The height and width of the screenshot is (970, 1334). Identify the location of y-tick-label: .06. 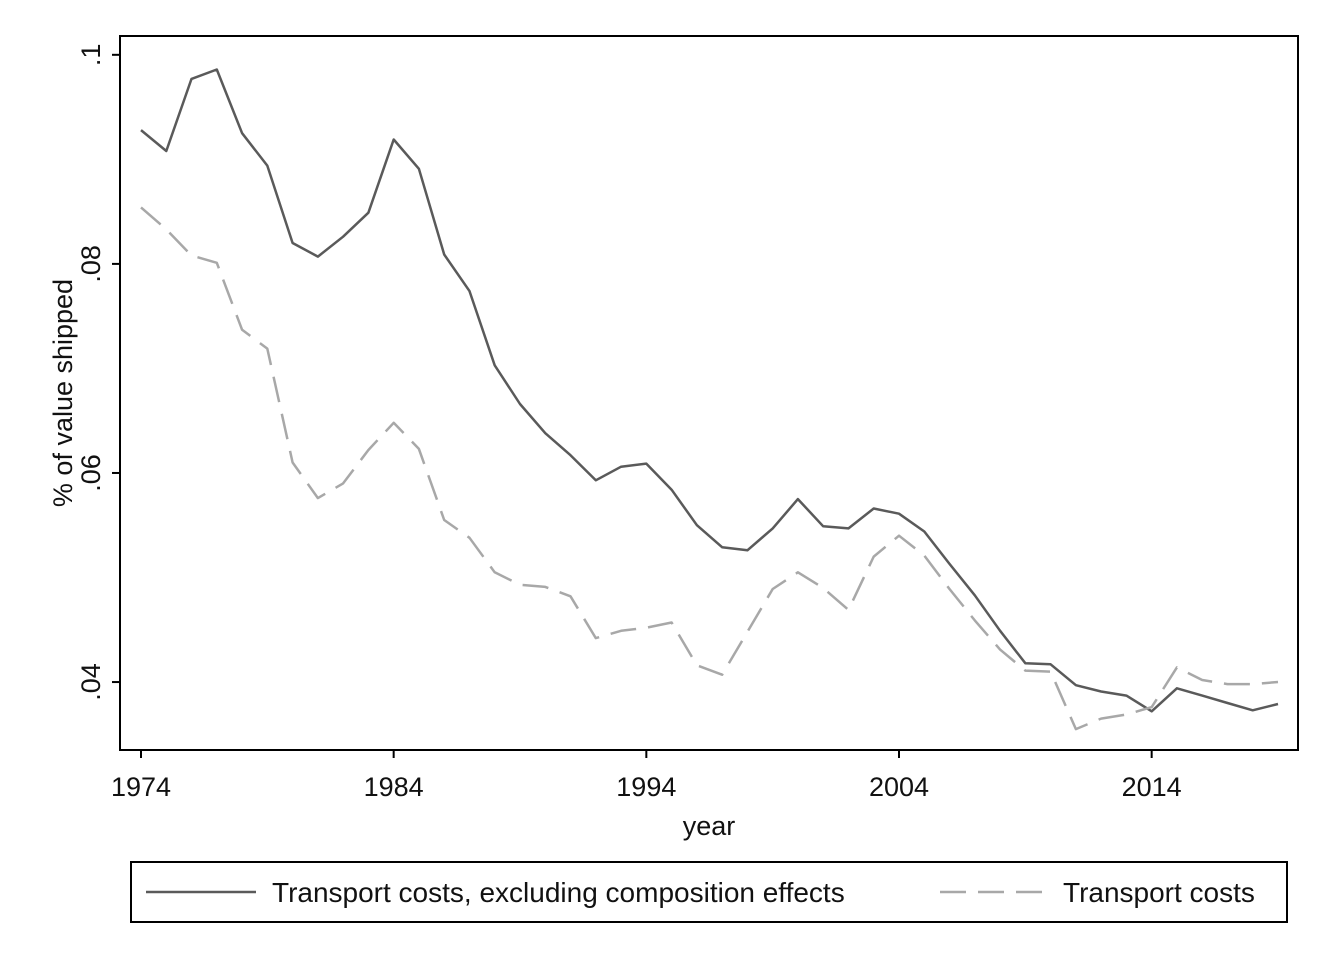
(91, 473).